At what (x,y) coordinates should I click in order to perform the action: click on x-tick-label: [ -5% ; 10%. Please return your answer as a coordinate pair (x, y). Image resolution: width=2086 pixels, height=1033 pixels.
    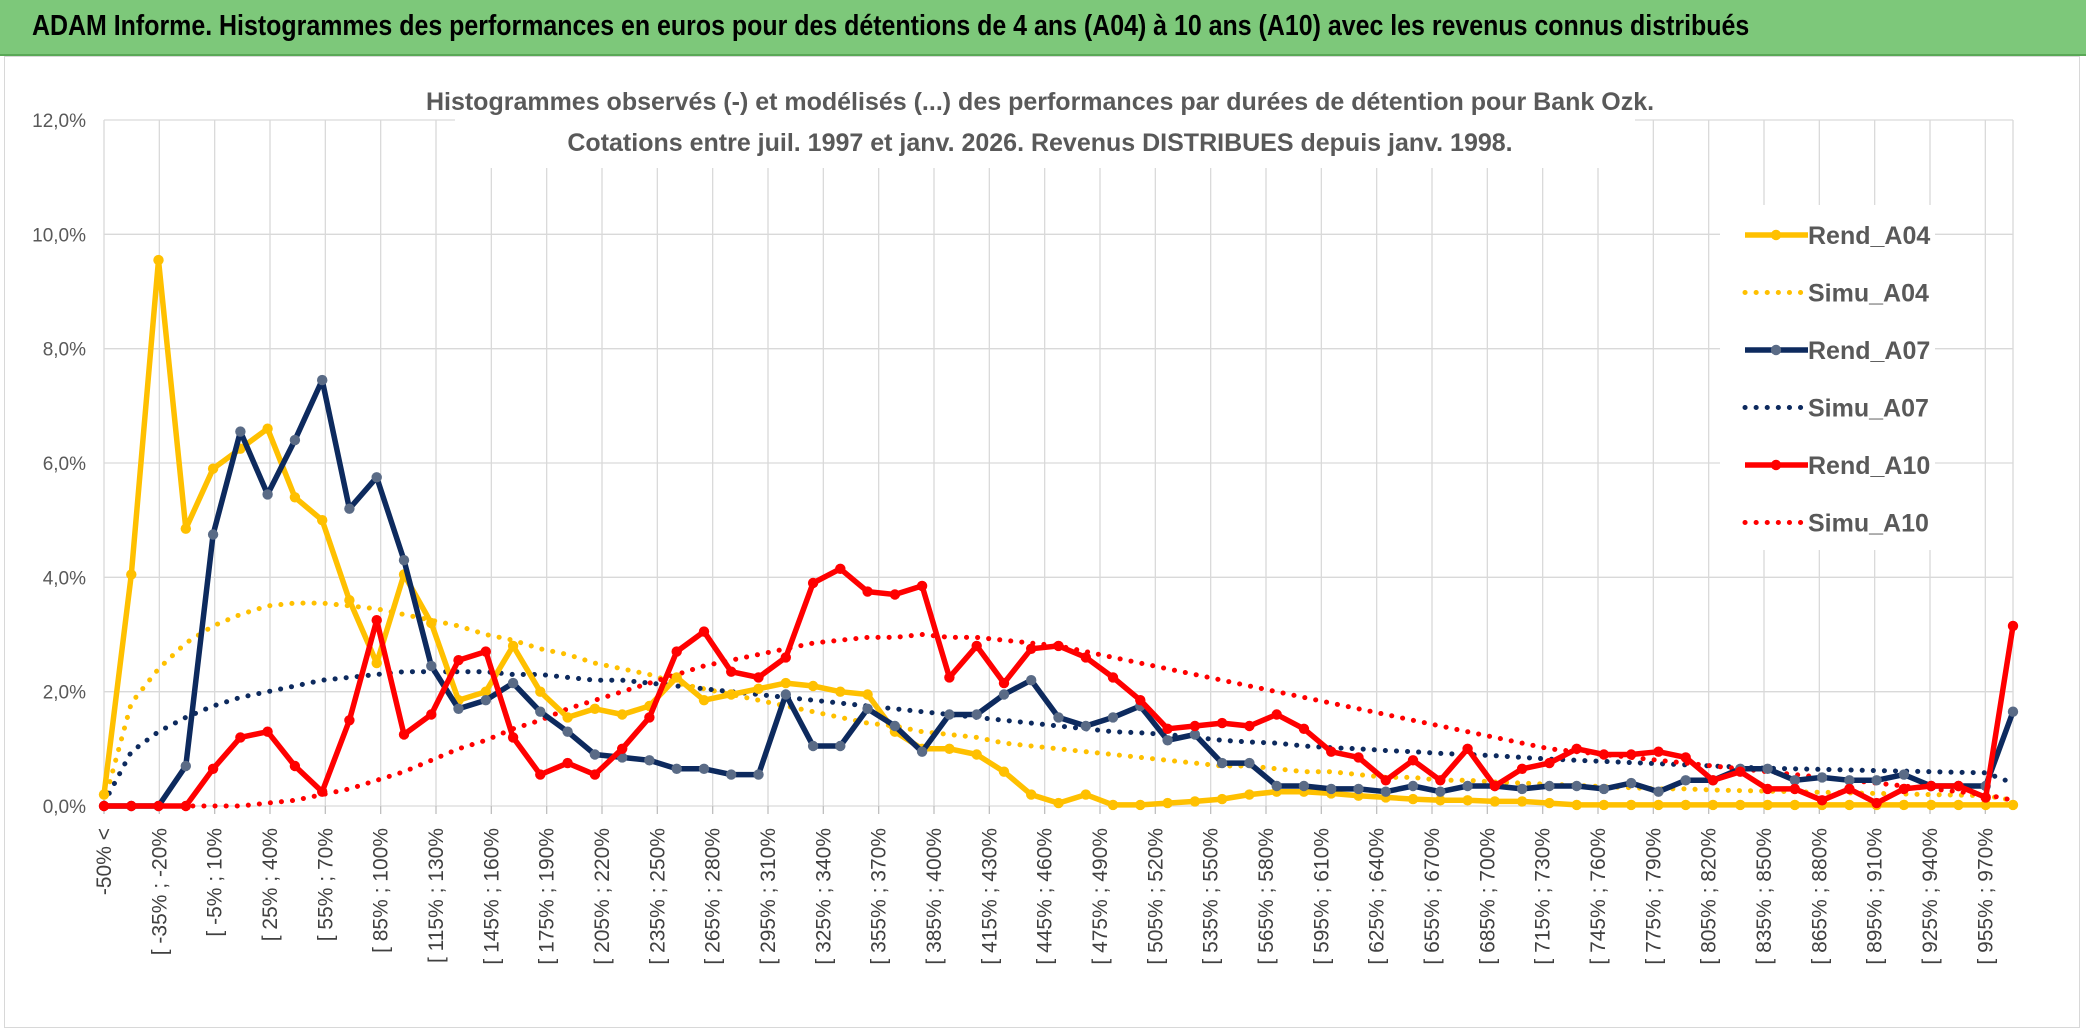
    Looking at the image, I should click on (215, 882).